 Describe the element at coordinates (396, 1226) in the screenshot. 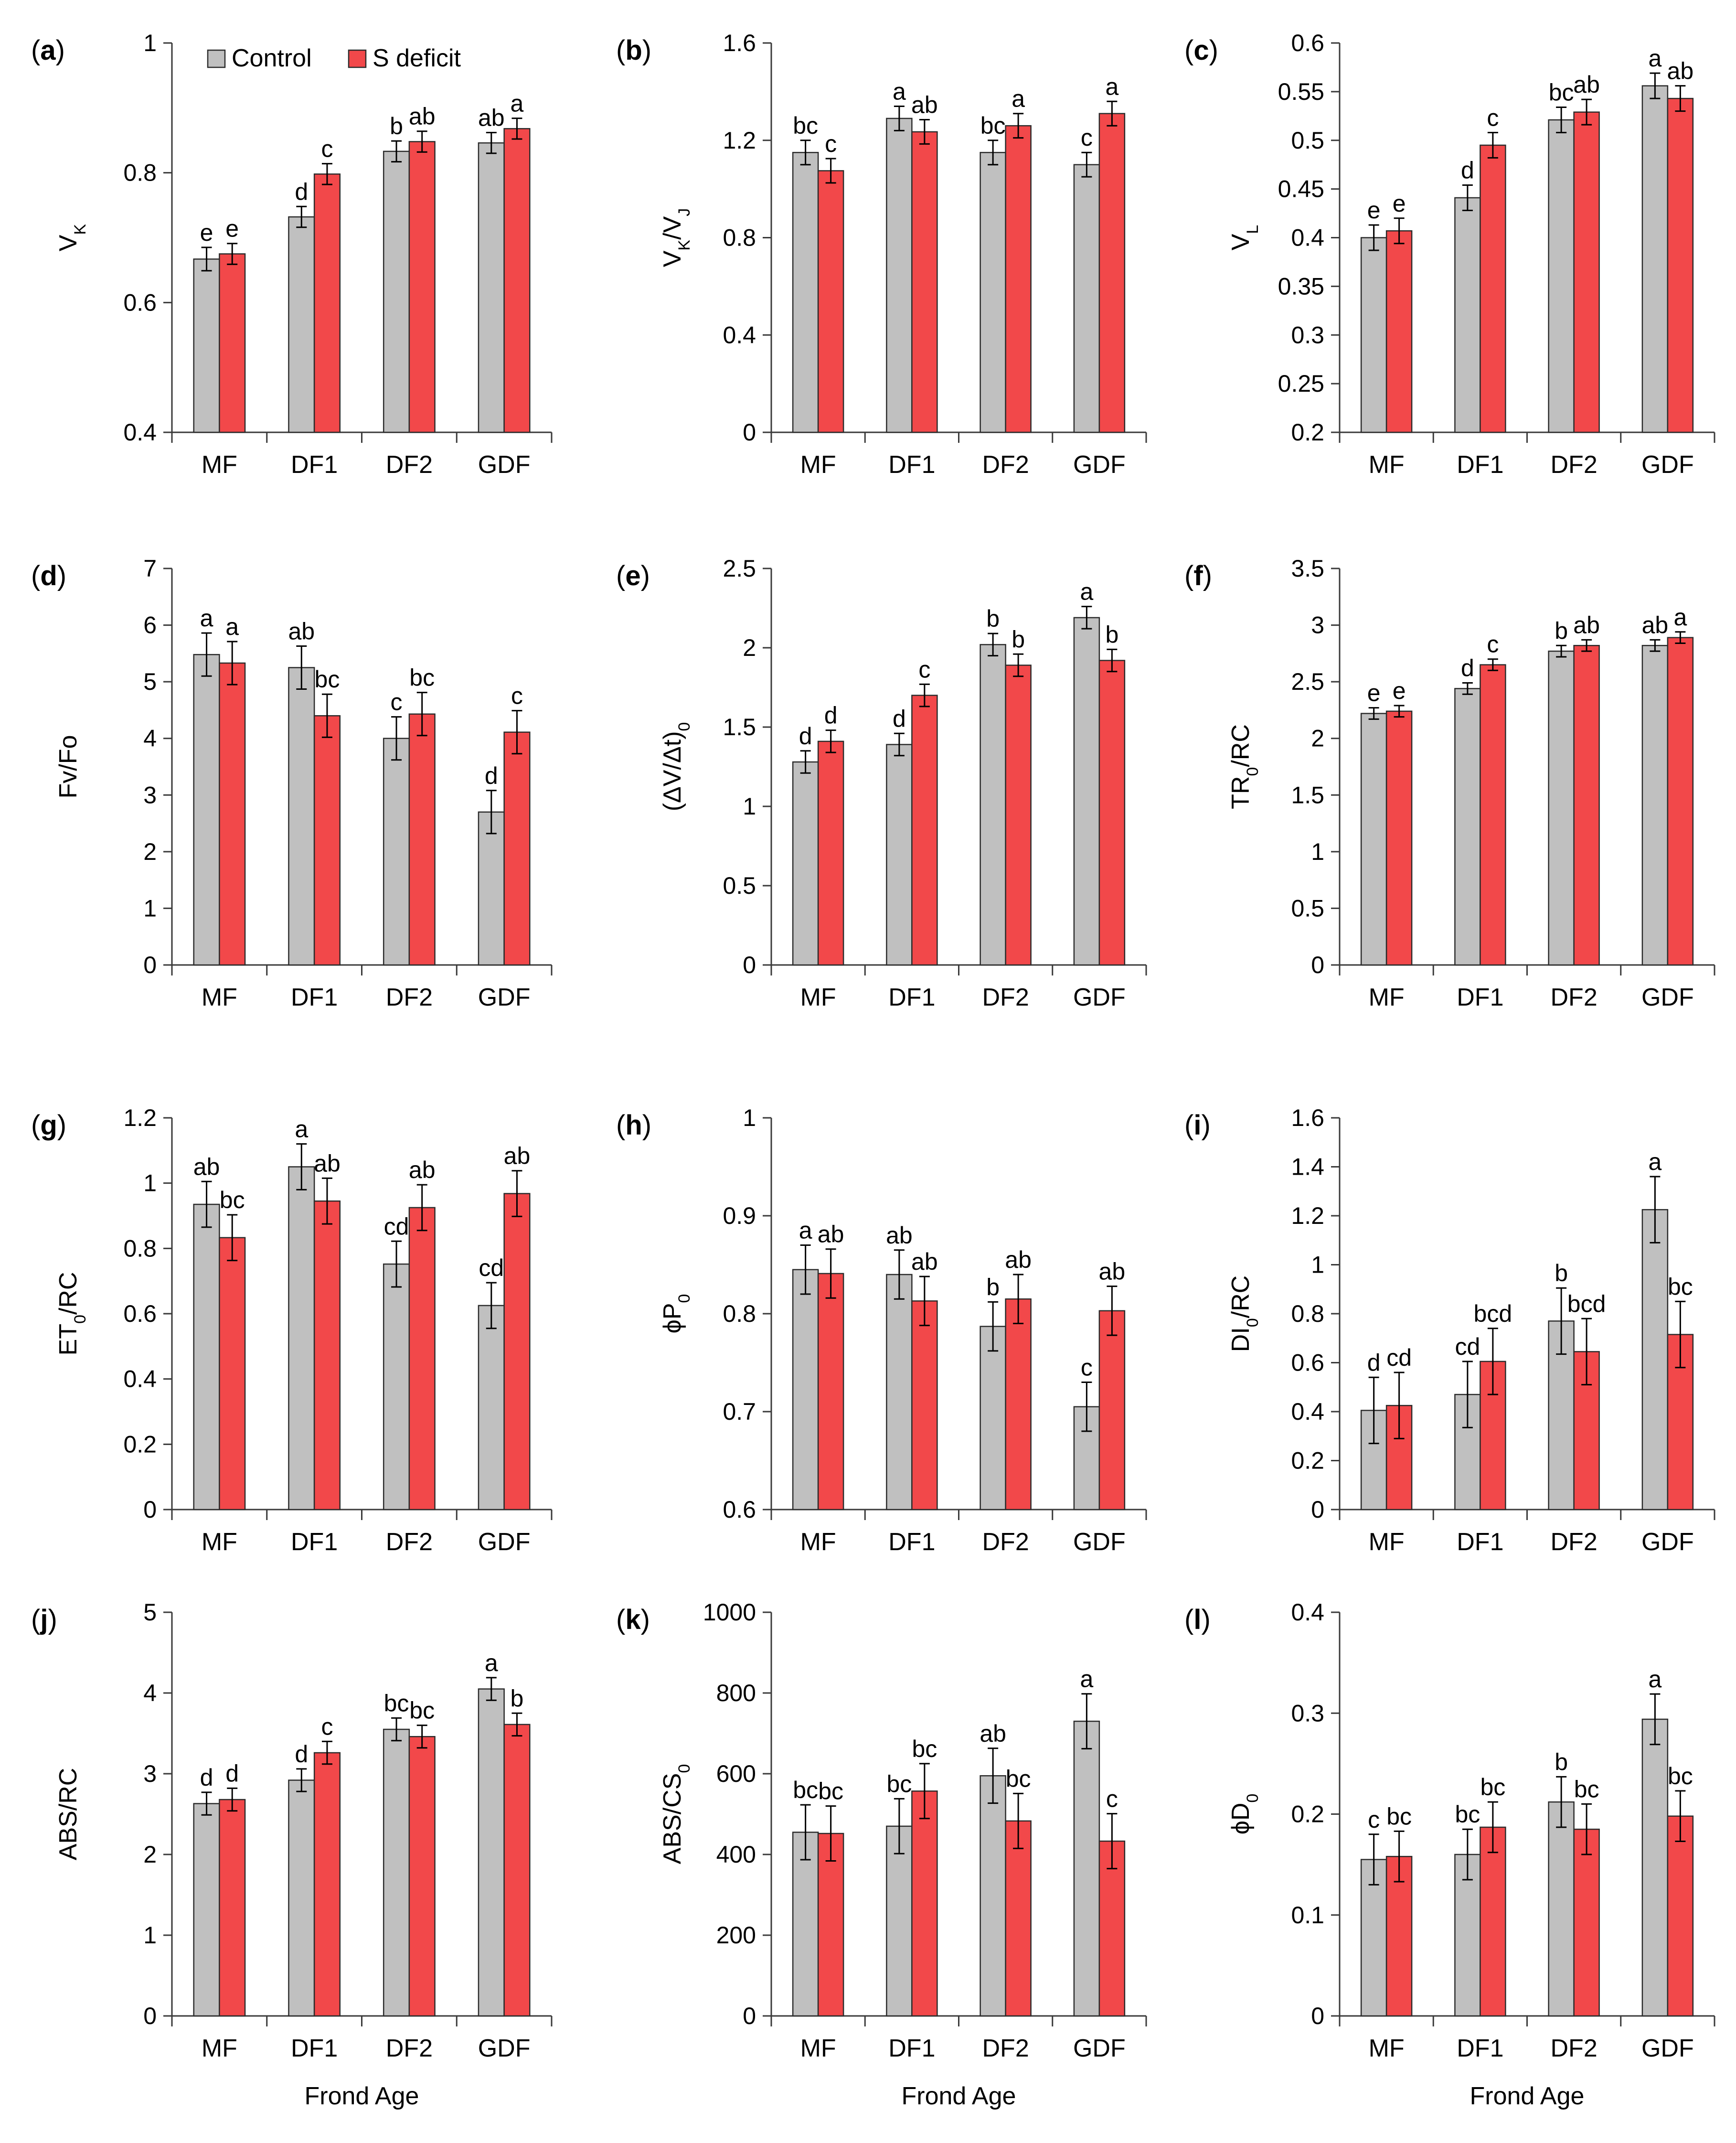

I see `significance-letter: cd` at that location.